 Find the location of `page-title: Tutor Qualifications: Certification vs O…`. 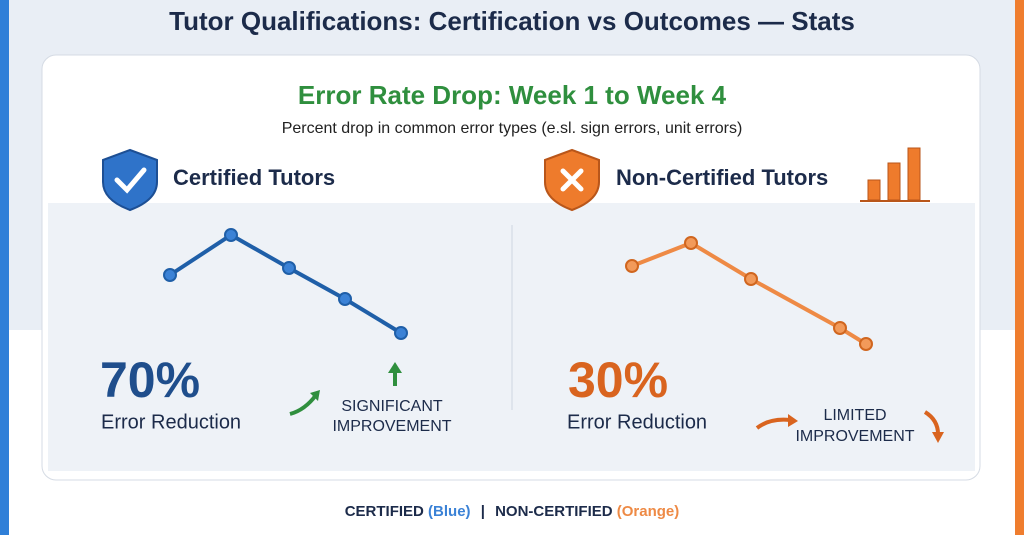

page-title: Tutor Qualifications: Certification vs O… is located at coordinates (512, 21).